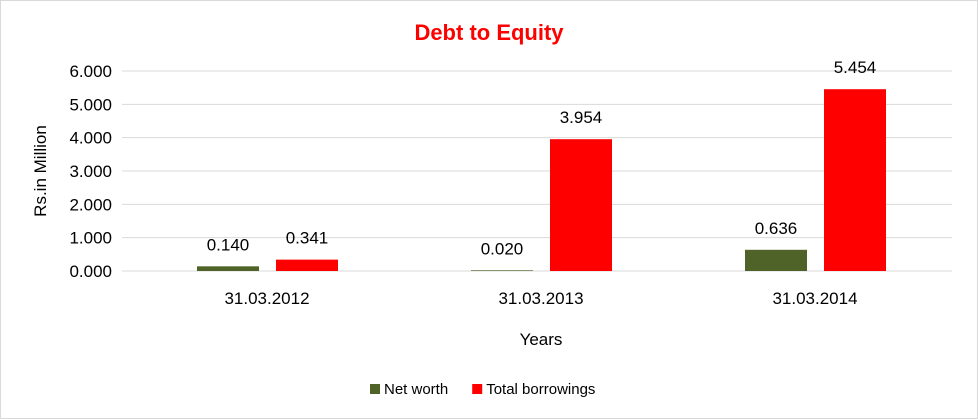  What do you see at coordinates (540, 298) in the screenshot?
I see `x-tick-label: 31.03.2013` at bounding box center [540, 298].